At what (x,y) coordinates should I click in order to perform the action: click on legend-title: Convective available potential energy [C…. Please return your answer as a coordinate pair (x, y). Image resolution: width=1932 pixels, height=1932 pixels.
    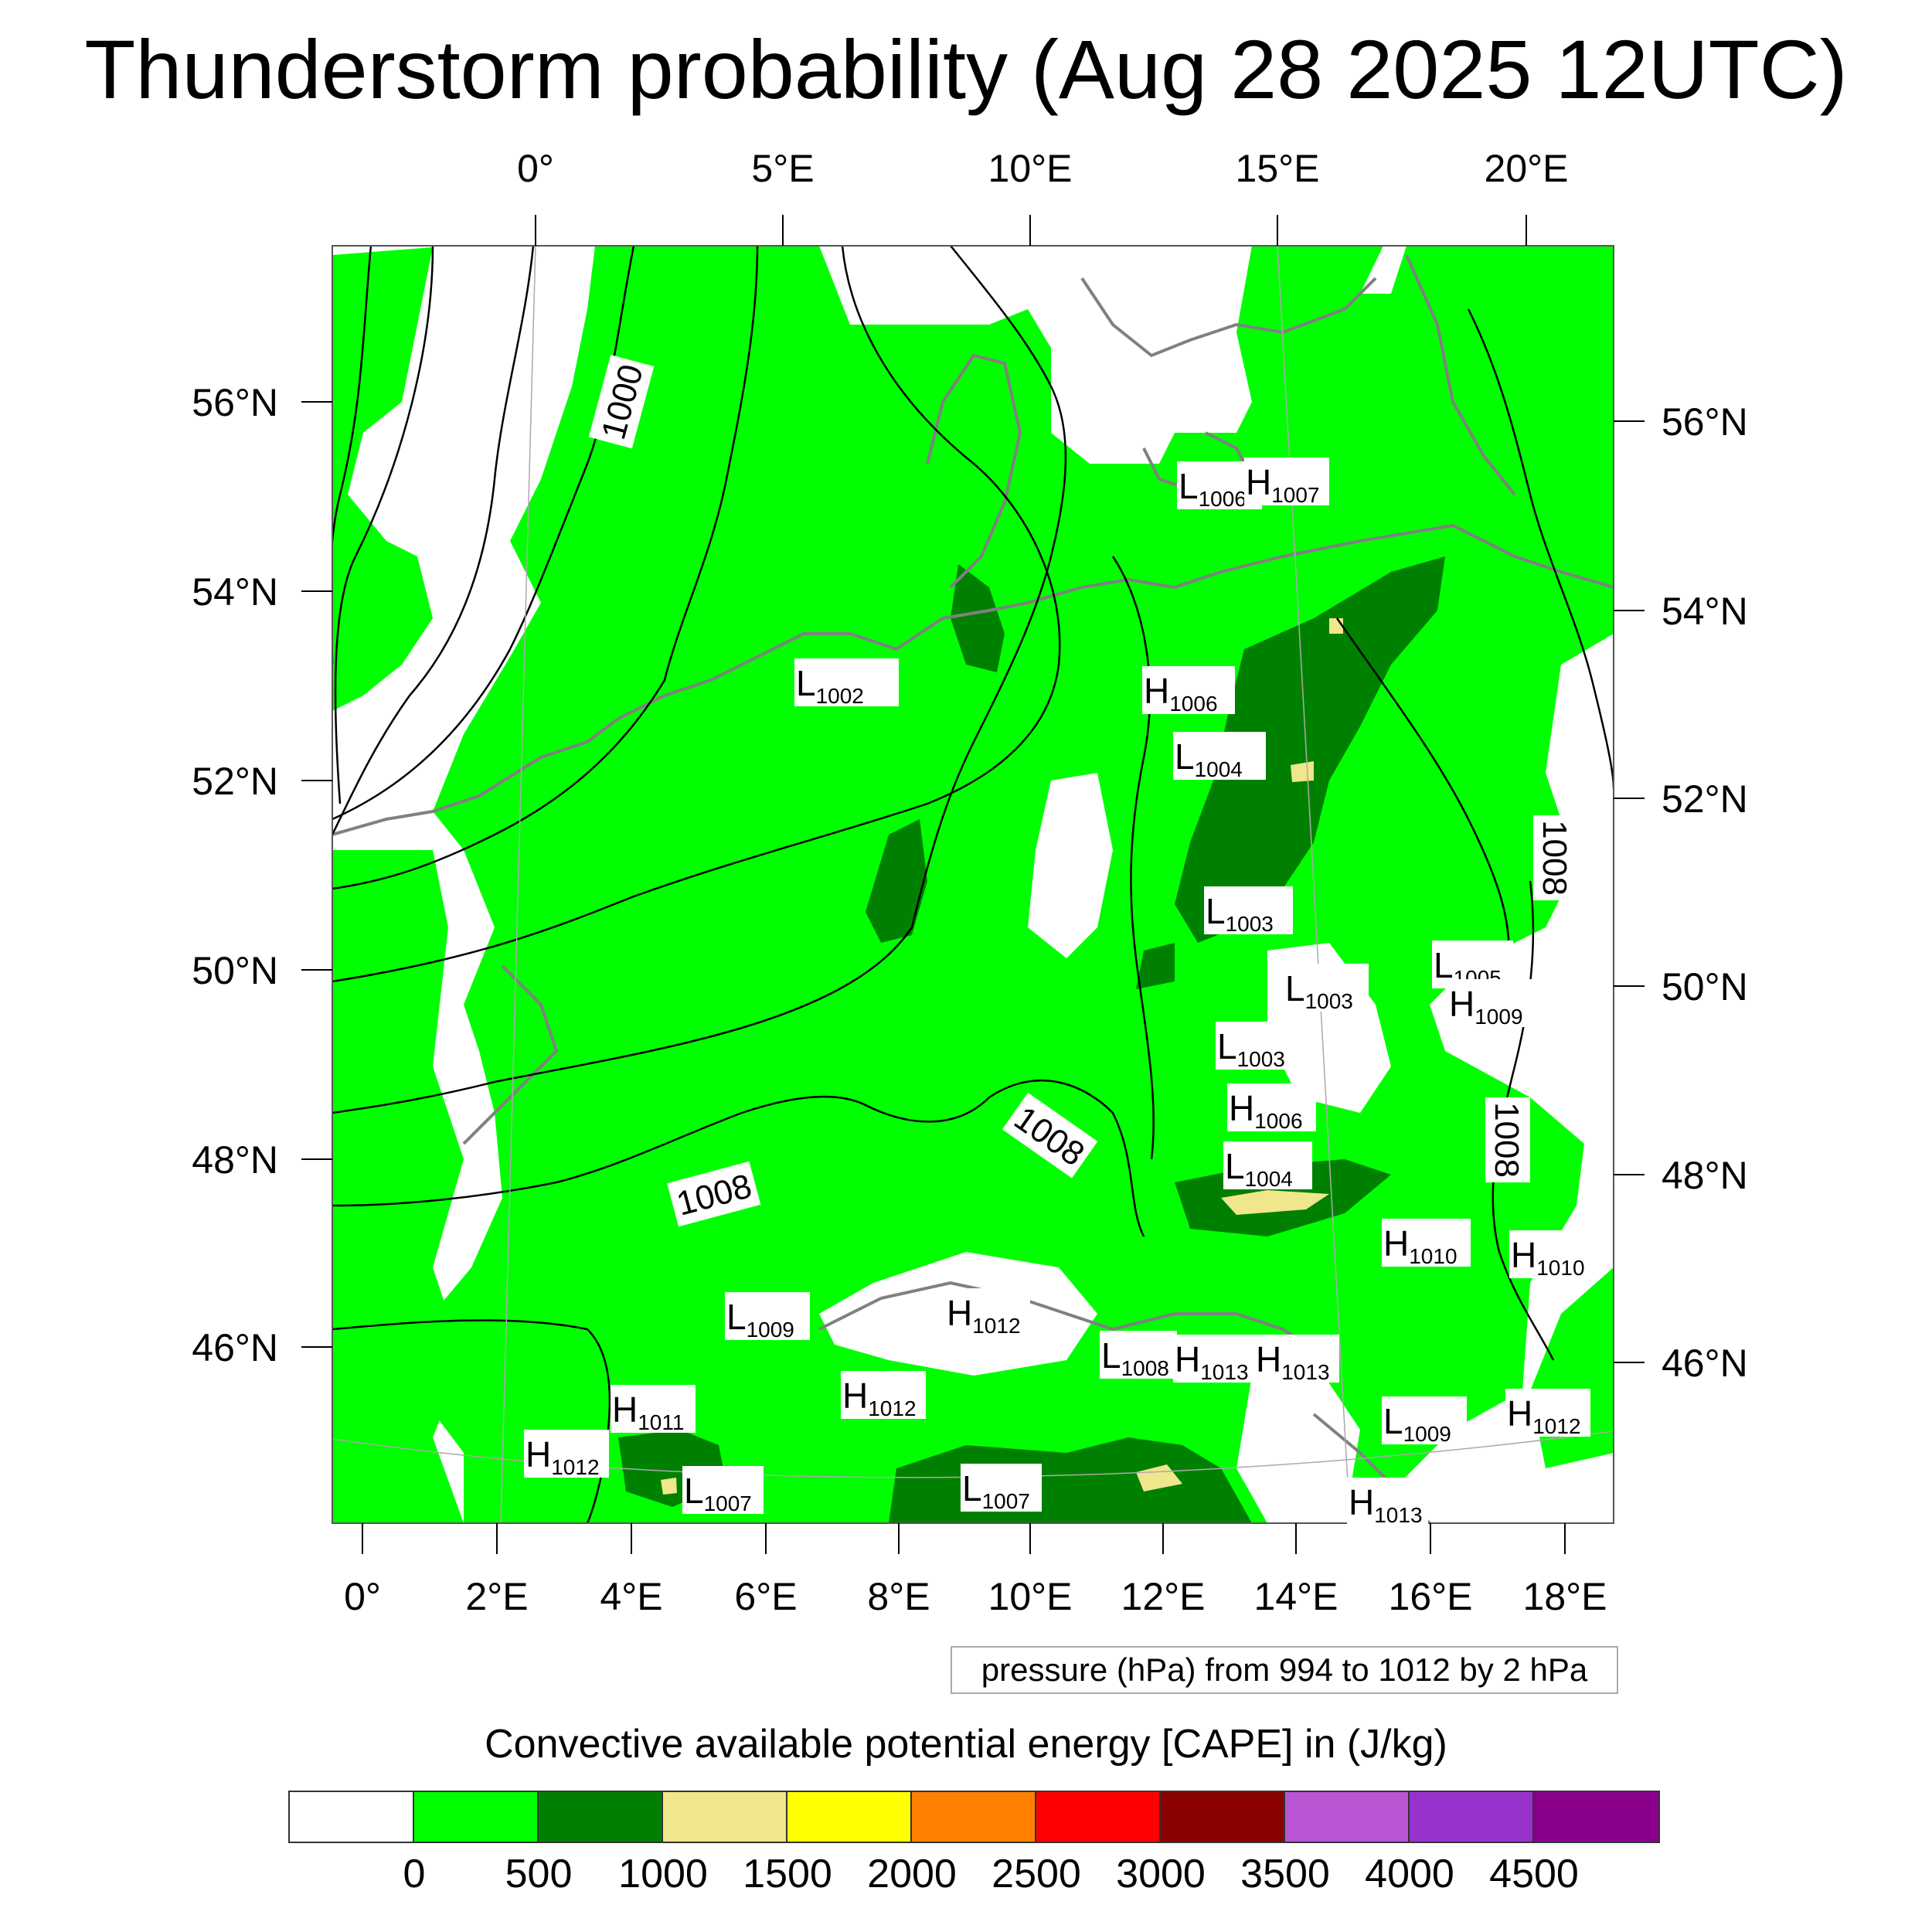
    Looking at the image, I should click on (966, 1744).